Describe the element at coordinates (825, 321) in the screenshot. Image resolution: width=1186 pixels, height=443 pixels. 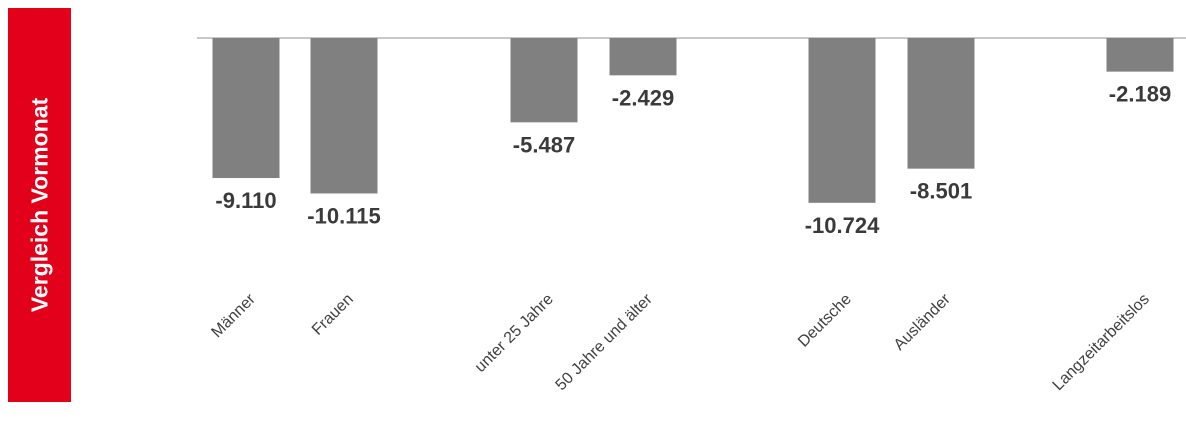
I see `category-label-4: Deutsche` at that location.